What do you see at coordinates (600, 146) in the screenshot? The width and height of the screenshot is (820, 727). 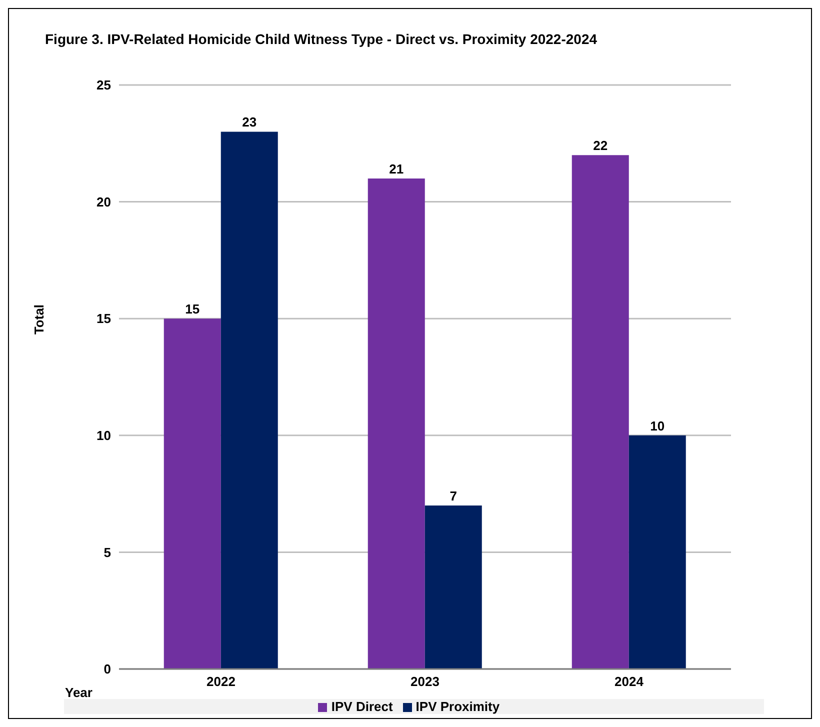 I see `data-label: 22` at bounding box center [600, 146].